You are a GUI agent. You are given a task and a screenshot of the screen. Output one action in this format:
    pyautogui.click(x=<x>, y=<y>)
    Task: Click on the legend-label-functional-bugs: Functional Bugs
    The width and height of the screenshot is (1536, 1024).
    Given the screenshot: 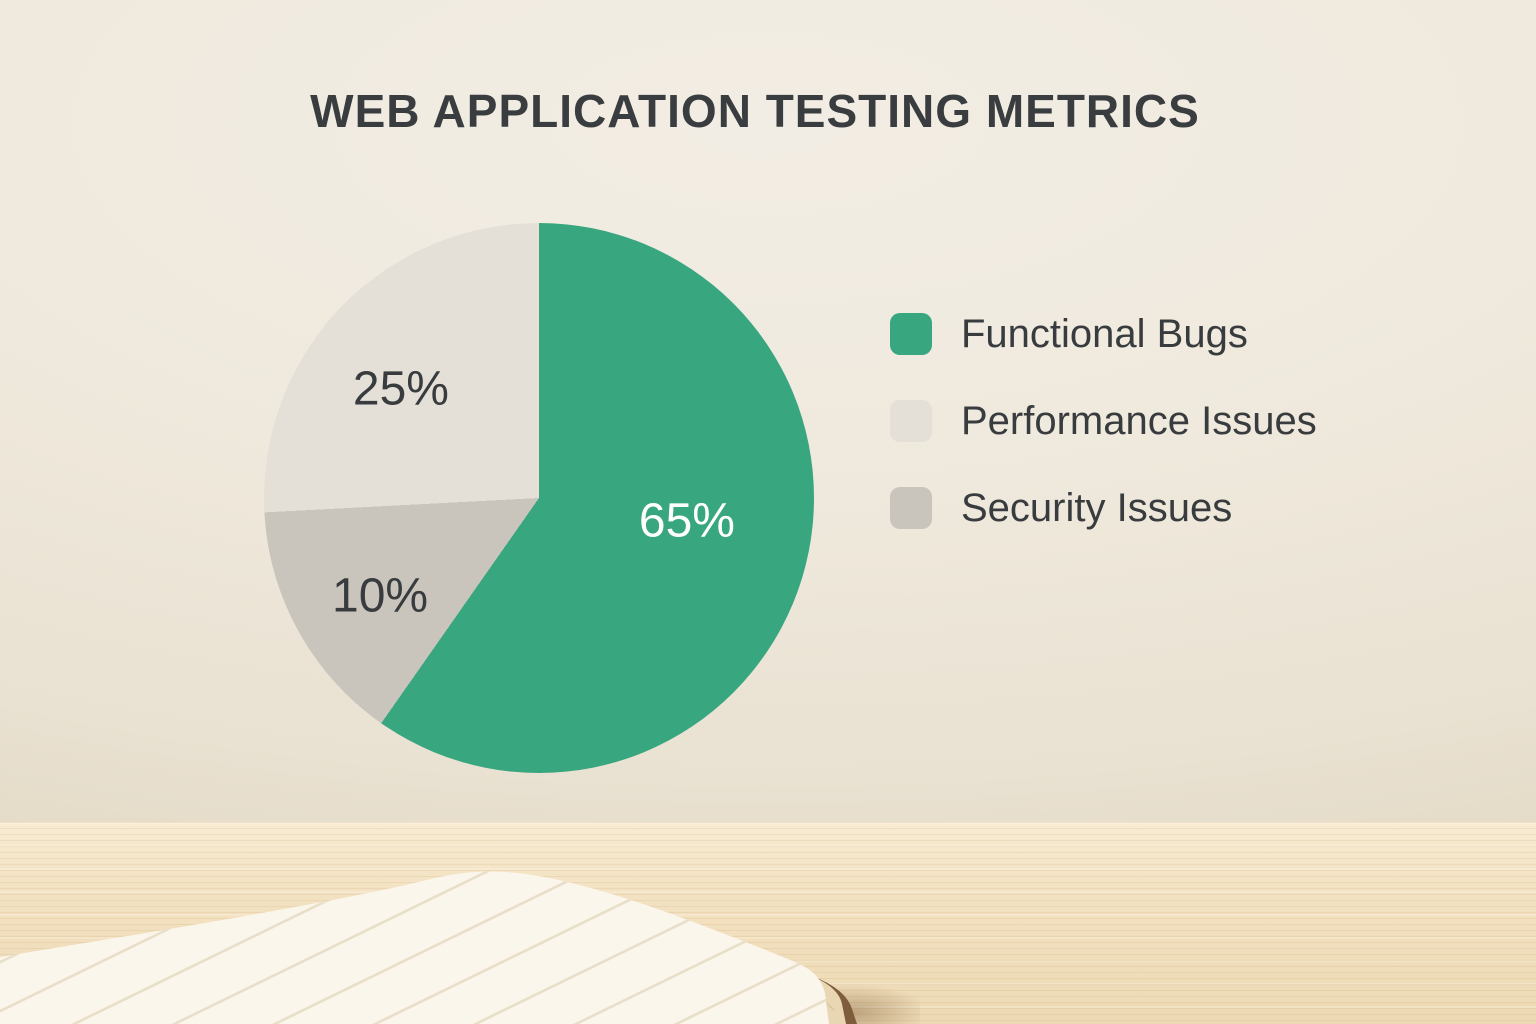 What is the action you would take?
    pyautogui.click(x=1104, y=334)
    